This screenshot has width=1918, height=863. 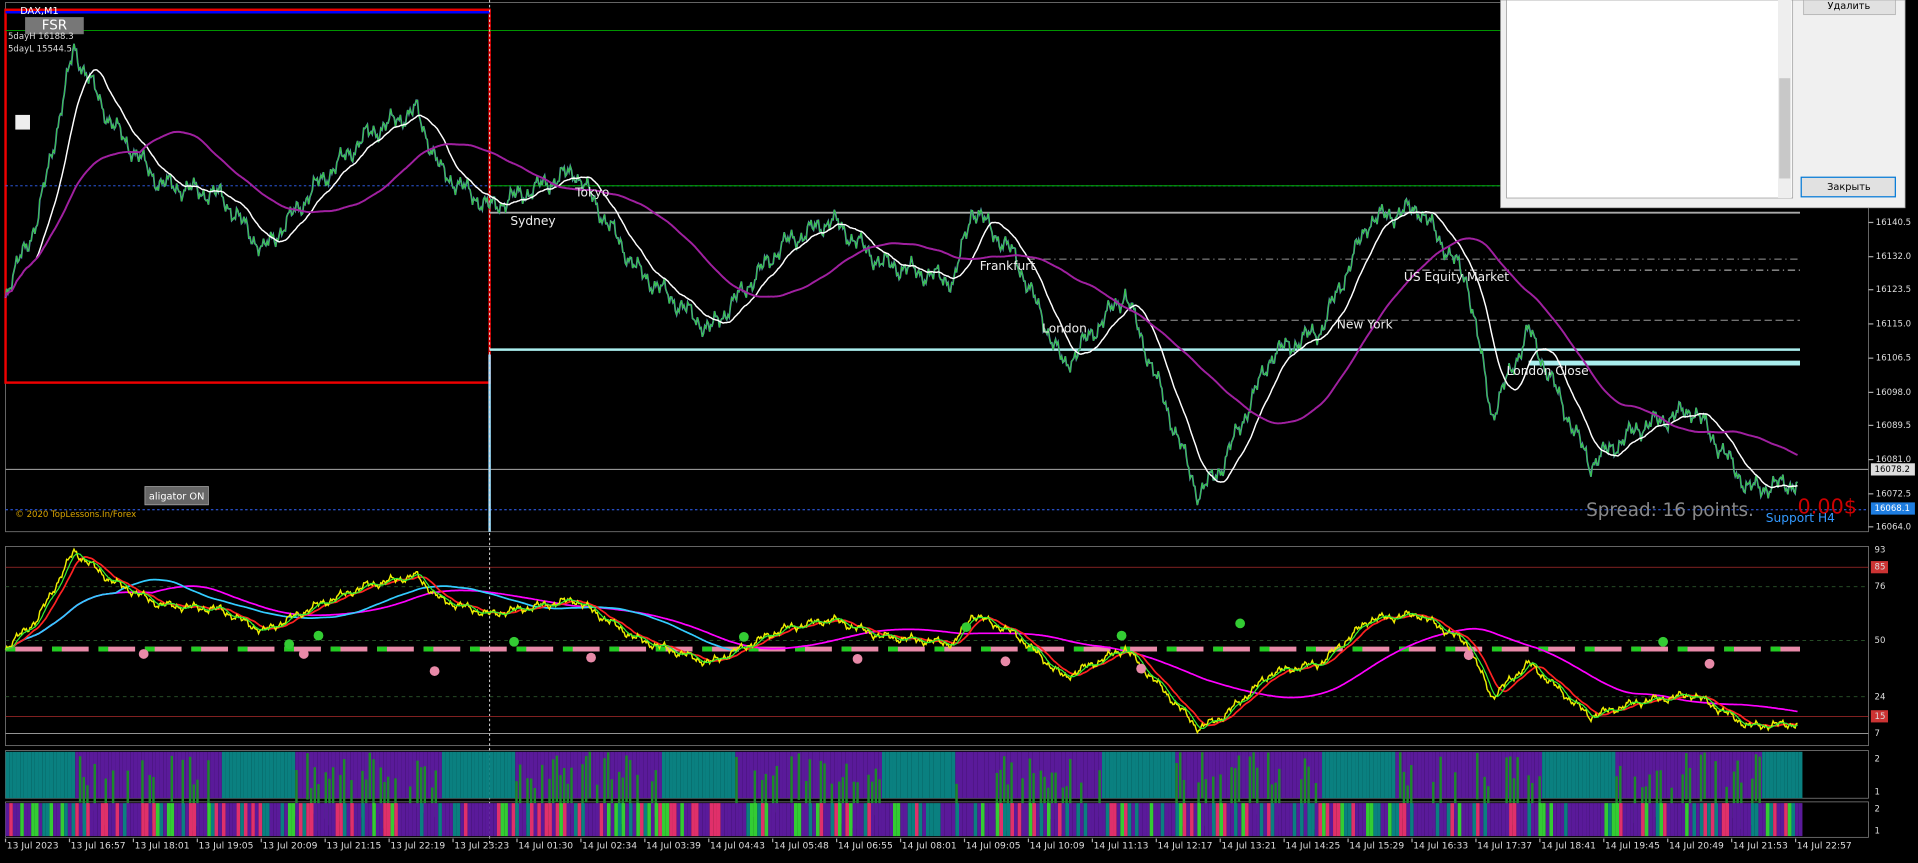 I want to click on delete-label: Удалить, so click(x=1849, y=6).